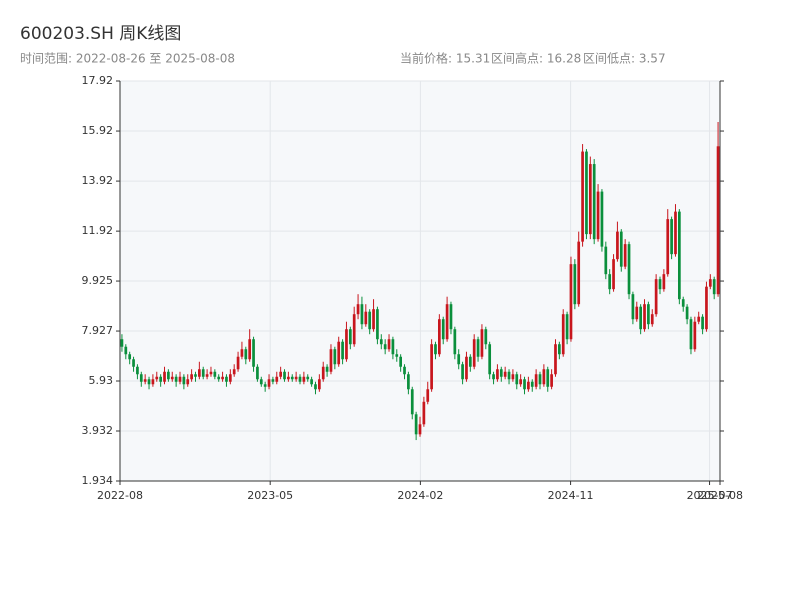 The width and height of the screenshot is (800, 604). Describe the element at coordinates (120, 495) in the screenshot. I see `x-tick-label: 2022-08` at that location.